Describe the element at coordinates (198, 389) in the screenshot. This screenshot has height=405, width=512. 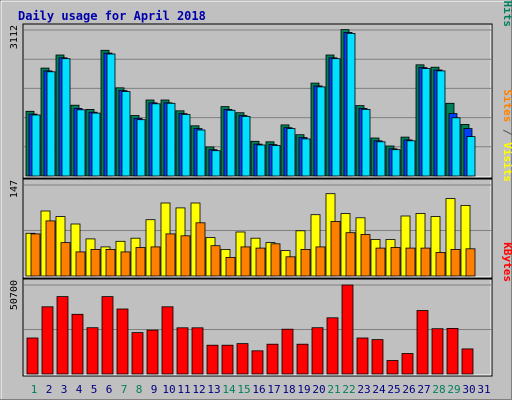
I see `x-tick-label-day-12: 12` at that location.